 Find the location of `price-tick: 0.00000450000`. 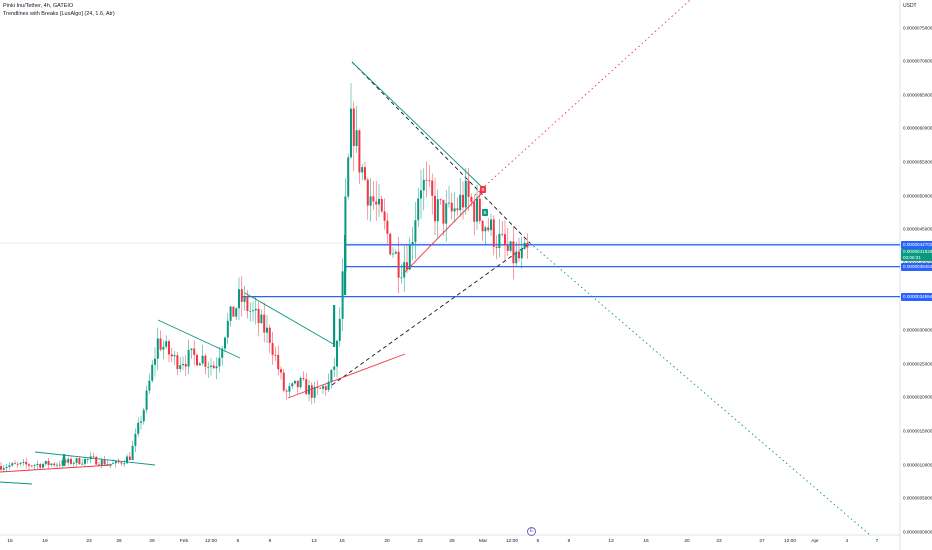

price-tick: 0.00000450000 is located at coordinates (917, 229).